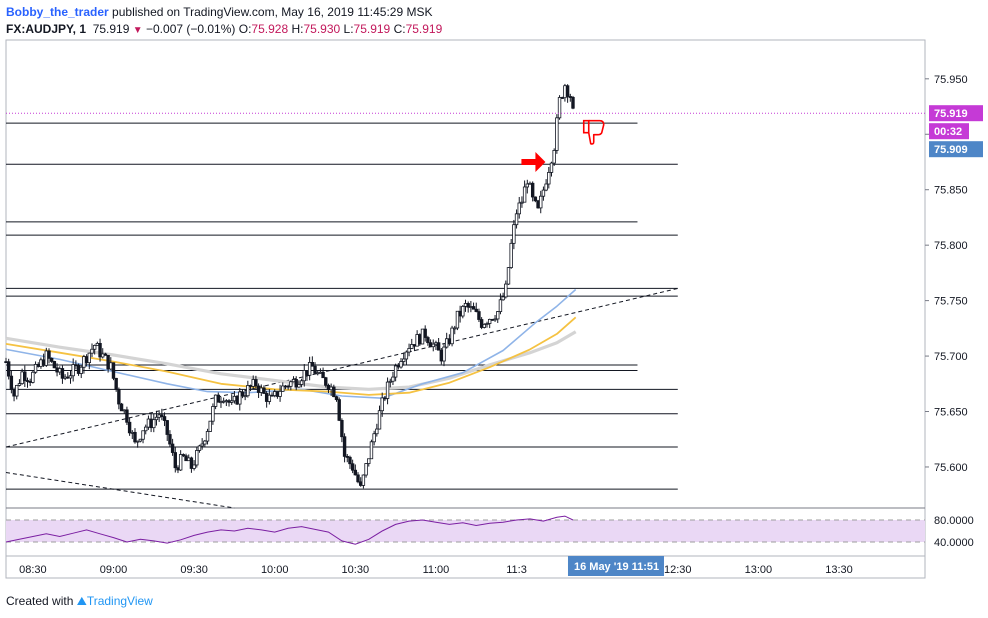 This screenshot has width=988, height=618. Describe the element at coordinates (291, 356) in the screenshot. I see `ema-fast-line` at that location.